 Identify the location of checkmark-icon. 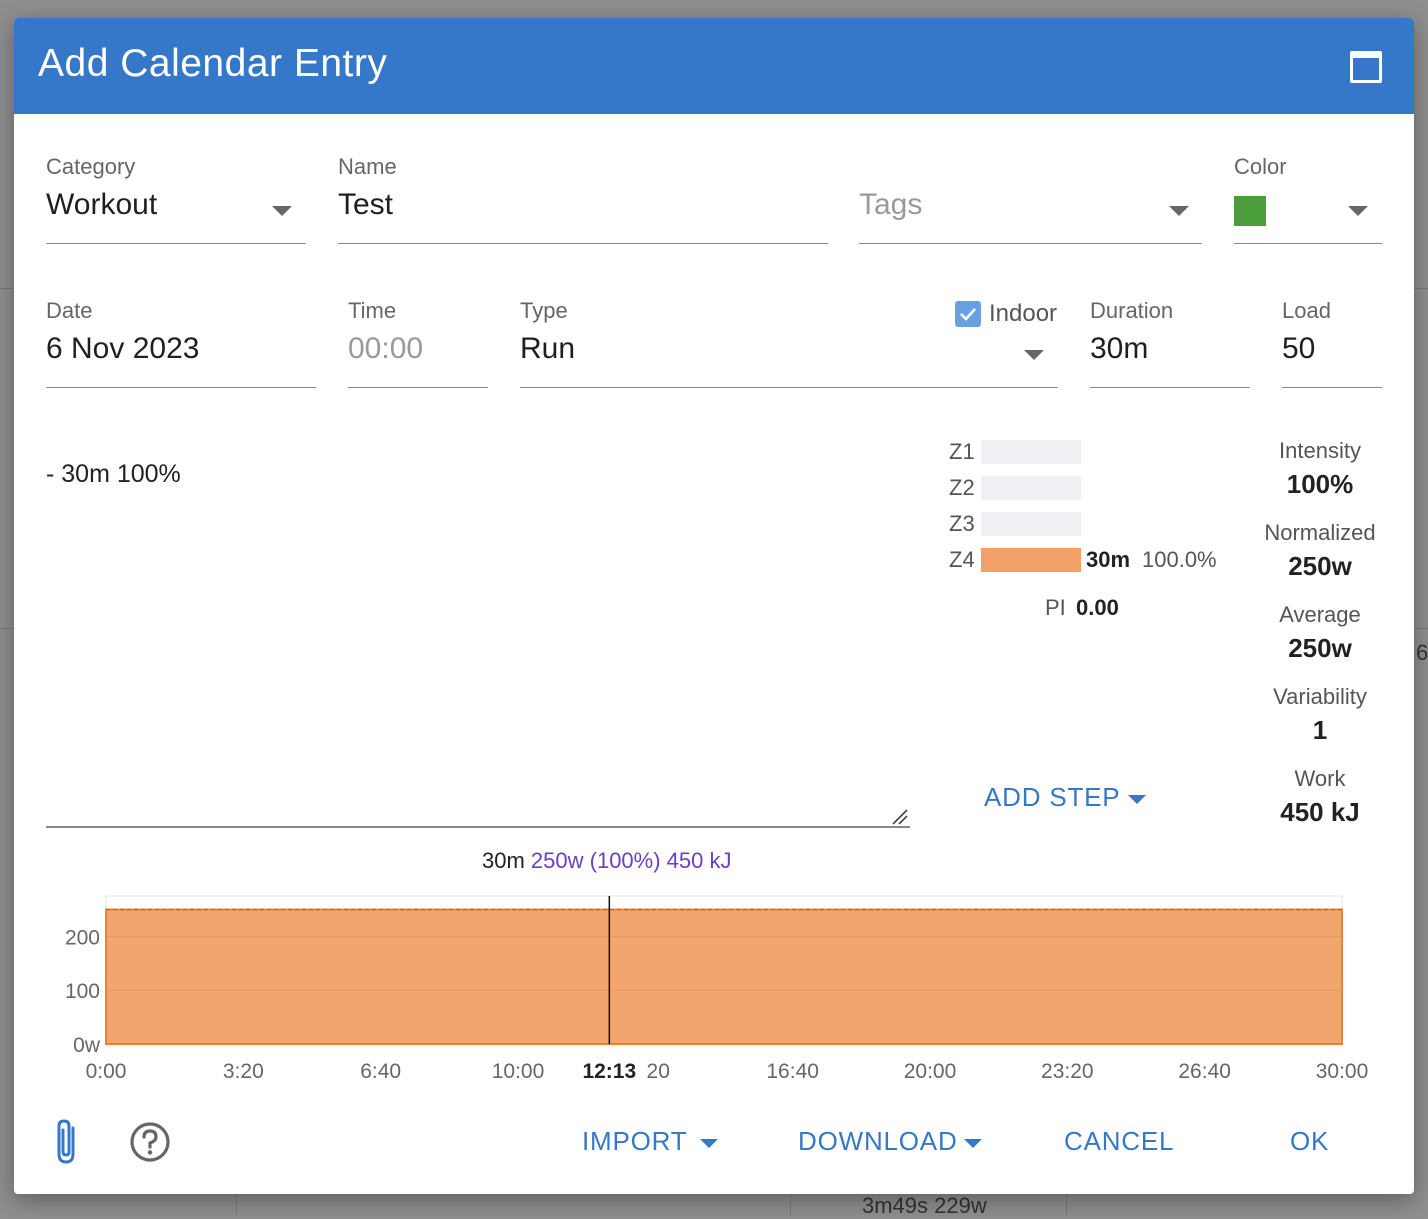
(968, 314).